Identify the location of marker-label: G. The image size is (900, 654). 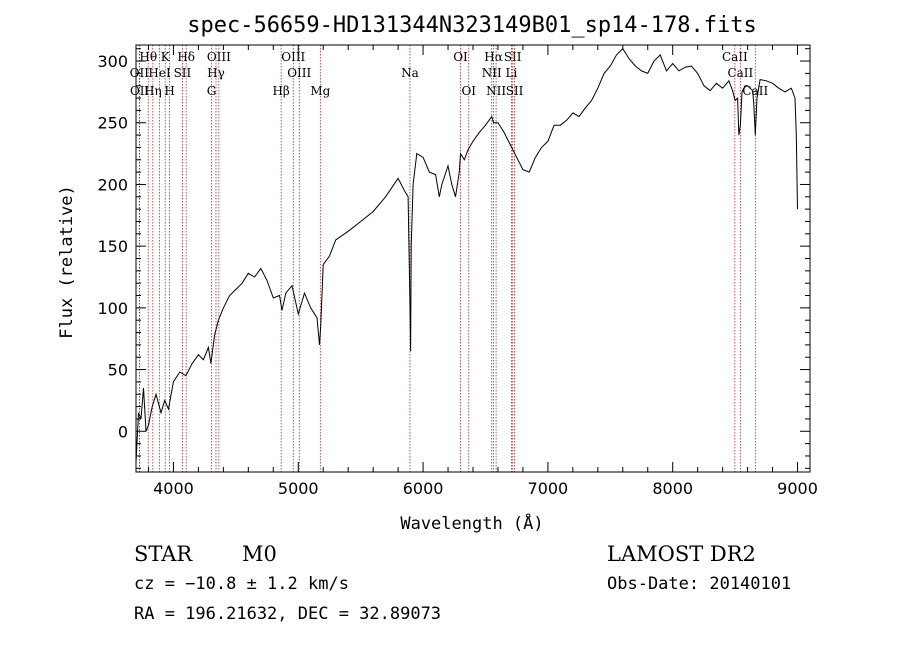
(212, 91).